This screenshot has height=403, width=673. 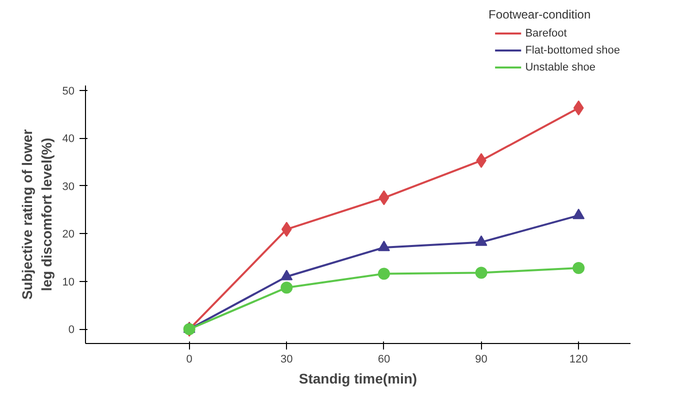 What do you see at coordinates (68, 234) in the screenshot?
I see `y-tick-label: 20` at bounding box center [68, 234].